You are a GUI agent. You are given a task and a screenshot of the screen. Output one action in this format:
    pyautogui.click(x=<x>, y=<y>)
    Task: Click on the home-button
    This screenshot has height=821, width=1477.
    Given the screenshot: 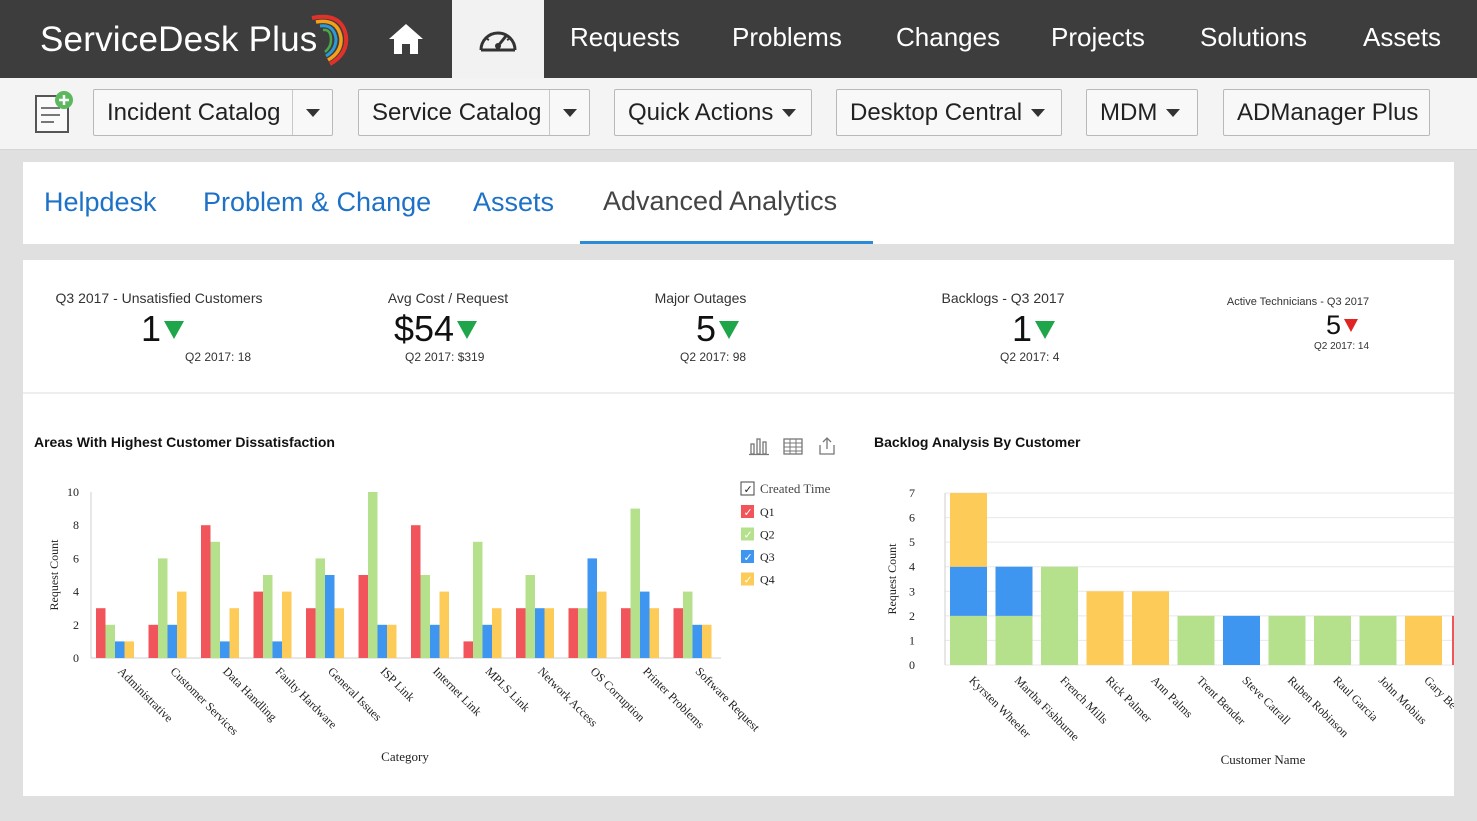 What is the action you would take?
    pyautogui.click(x=406, y=39)
    